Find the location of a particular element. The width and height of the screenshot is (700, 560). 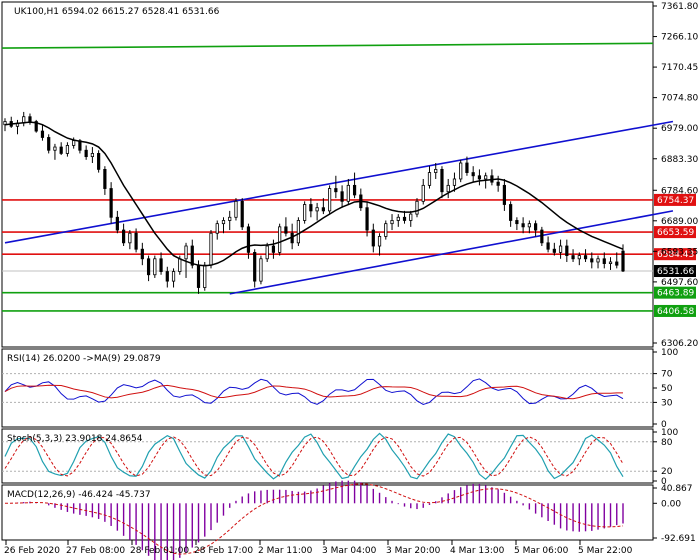

rsi-line is located at coordinates (314, 392).